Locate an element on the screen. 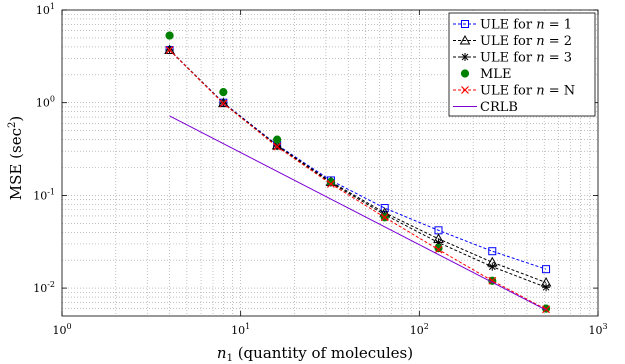 This screenshot has width=625, height=364. legend-entry: CRLB is located at coordinates (485, 107).